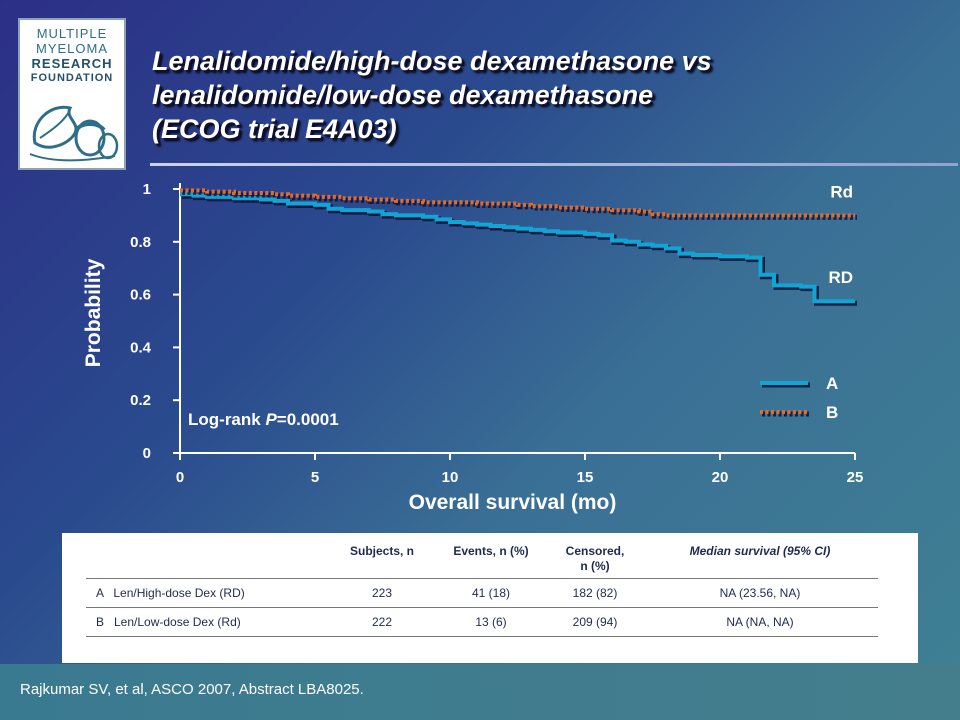 The image size is (960, 720). Describe the element at coordinates (315, 477) in the screenshot. I see `x-tick-label: 5` at that location.